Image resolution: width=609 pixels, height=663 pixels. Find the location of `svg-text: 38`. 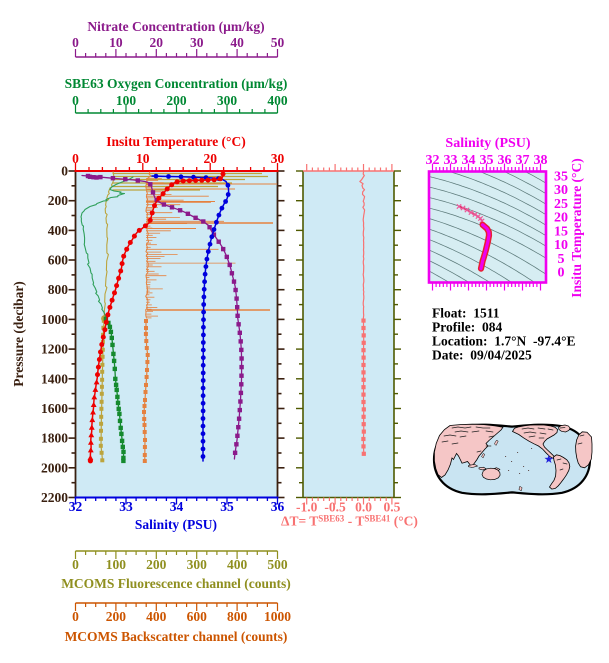

svg-text: 38 is located at coordinates (541, 160).